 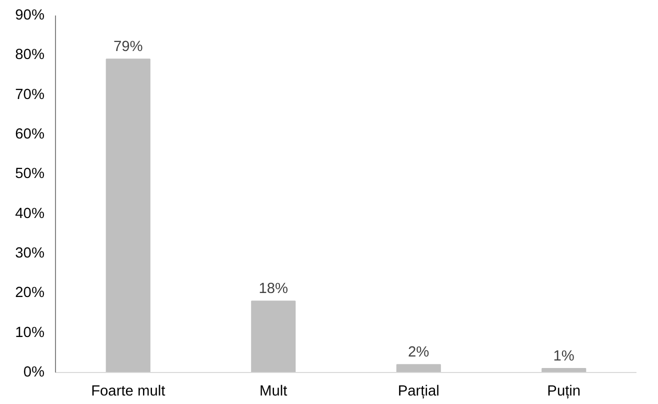 What do you see at coordinates (419, 352) in the screenshot?
I see `data-label: 2%` at bounding box center [419, 352].